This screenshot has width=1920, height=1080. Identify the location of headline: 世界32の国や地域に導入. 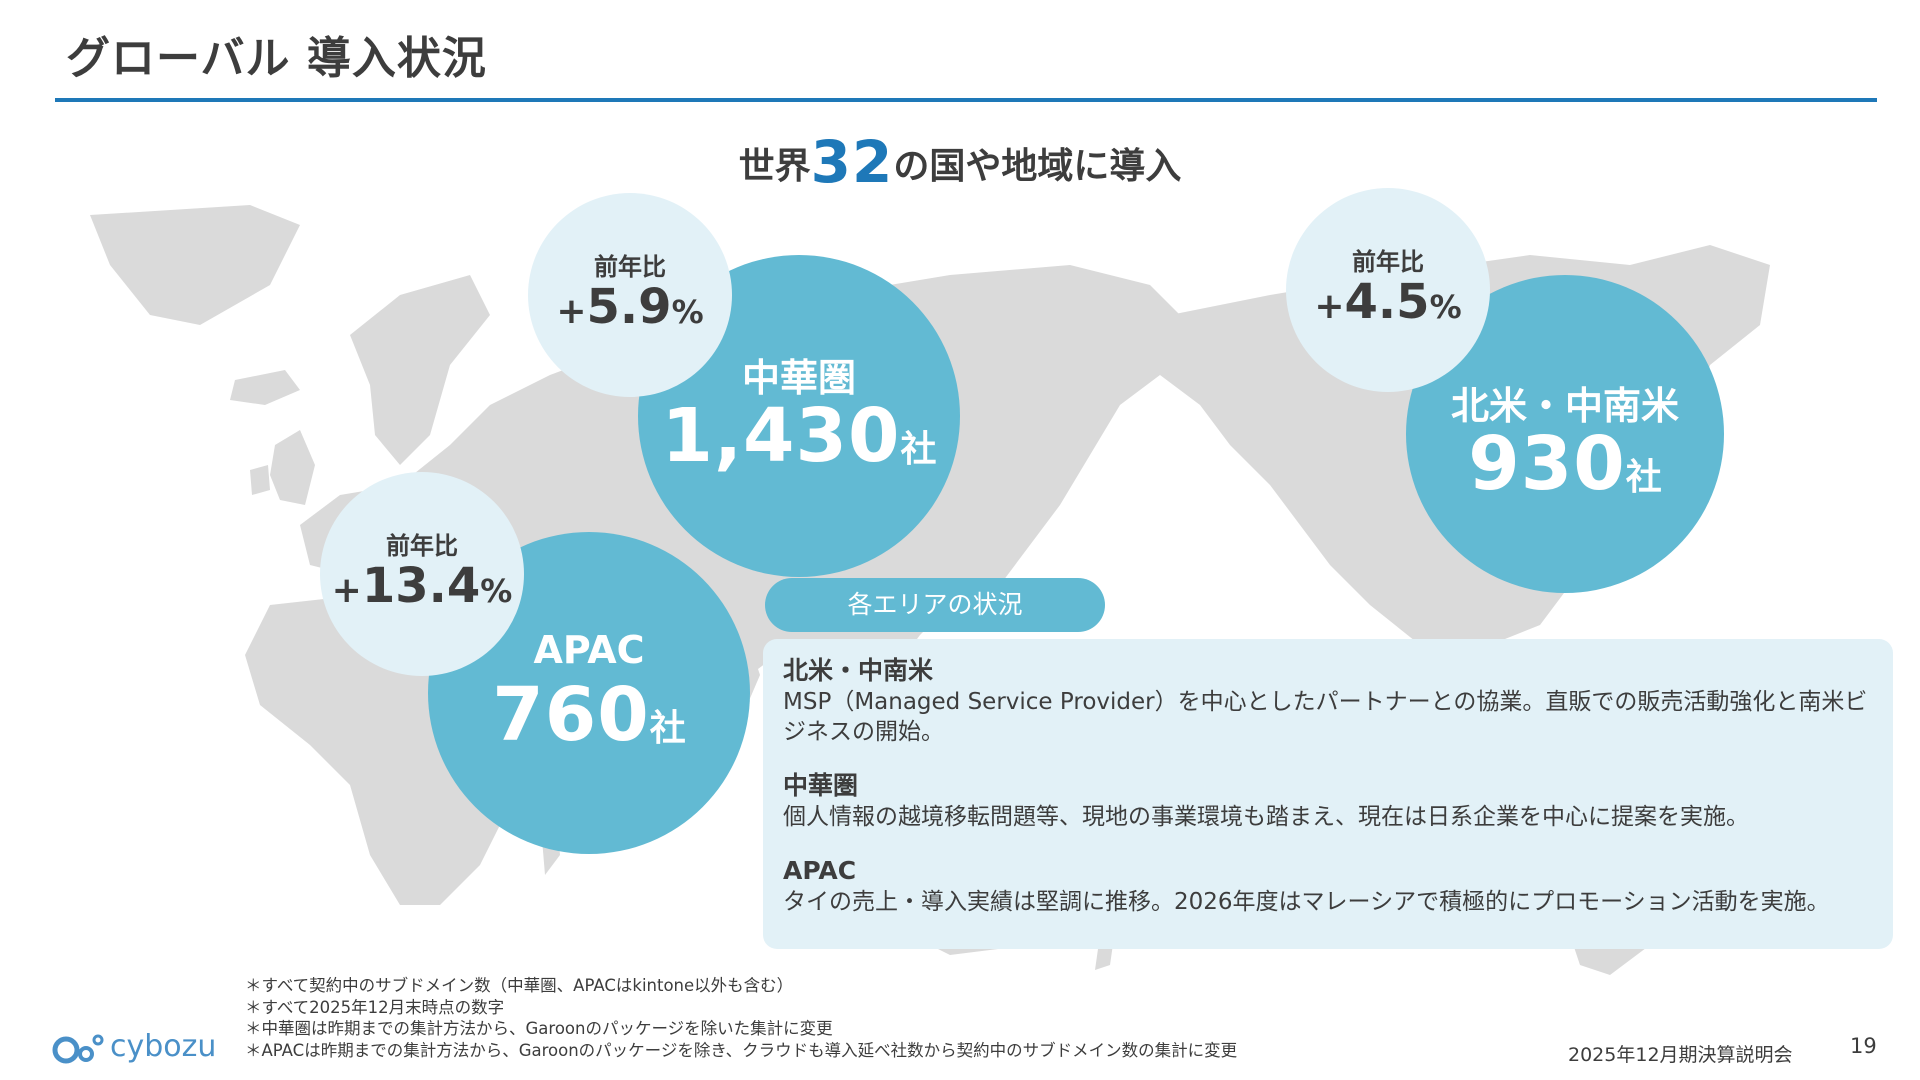
(960, 162).